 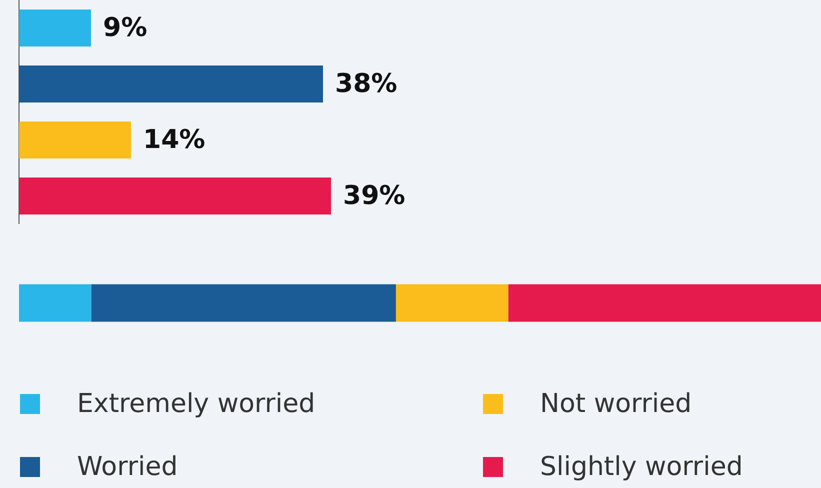 What do you see at coordinates (196, 404) in the screenshot?
I see `legend-label: Extremely worried` at bounding box center [196, 404].